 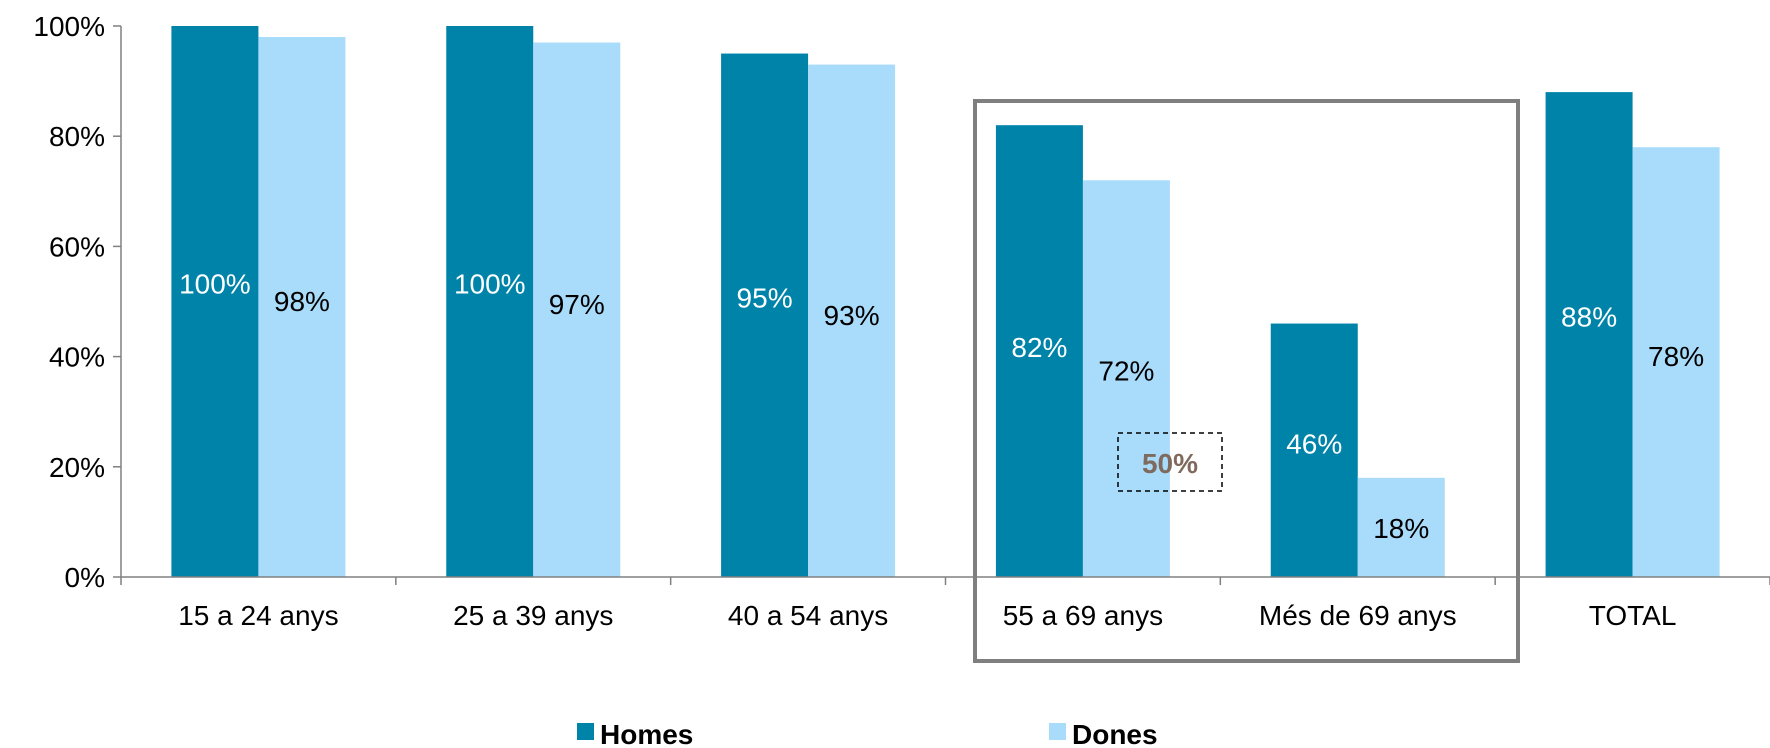 I want to click on callout-label: 50%, so click(x=1170, y=463).